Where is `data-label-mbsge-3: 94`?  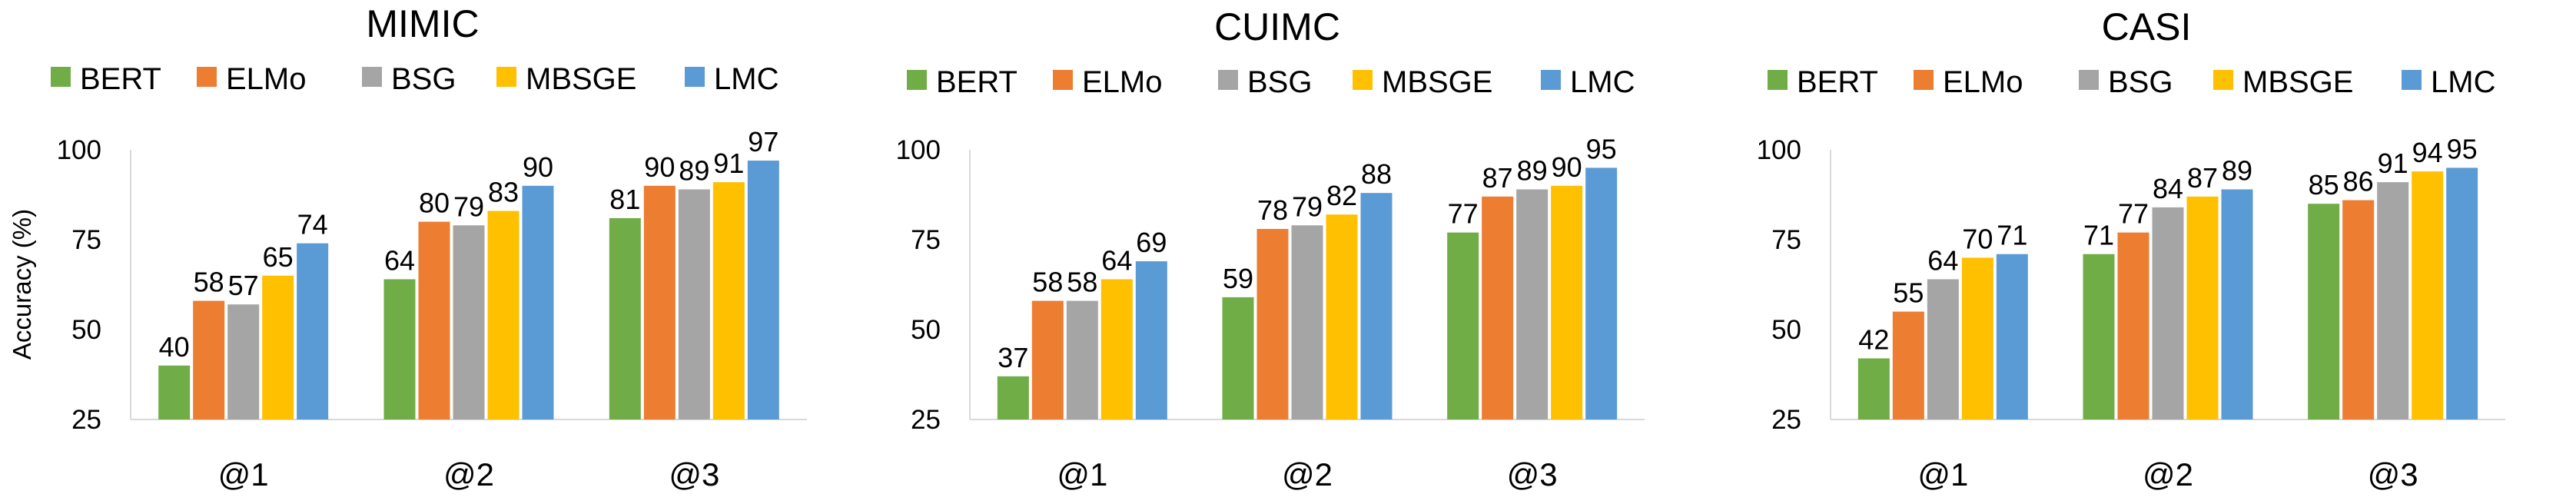 data-label-mbsge-3: 94 is located at coordinates (2427, 152).